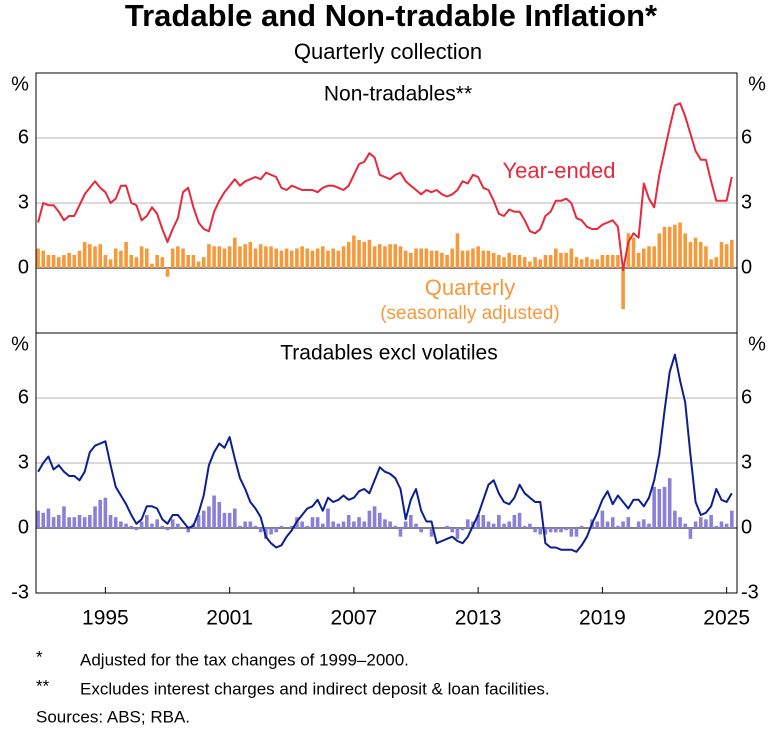 Image resolution: width=782 pixels, height=742 pixels. I want to click on y2-tick-label: 6, so click(746, 397).